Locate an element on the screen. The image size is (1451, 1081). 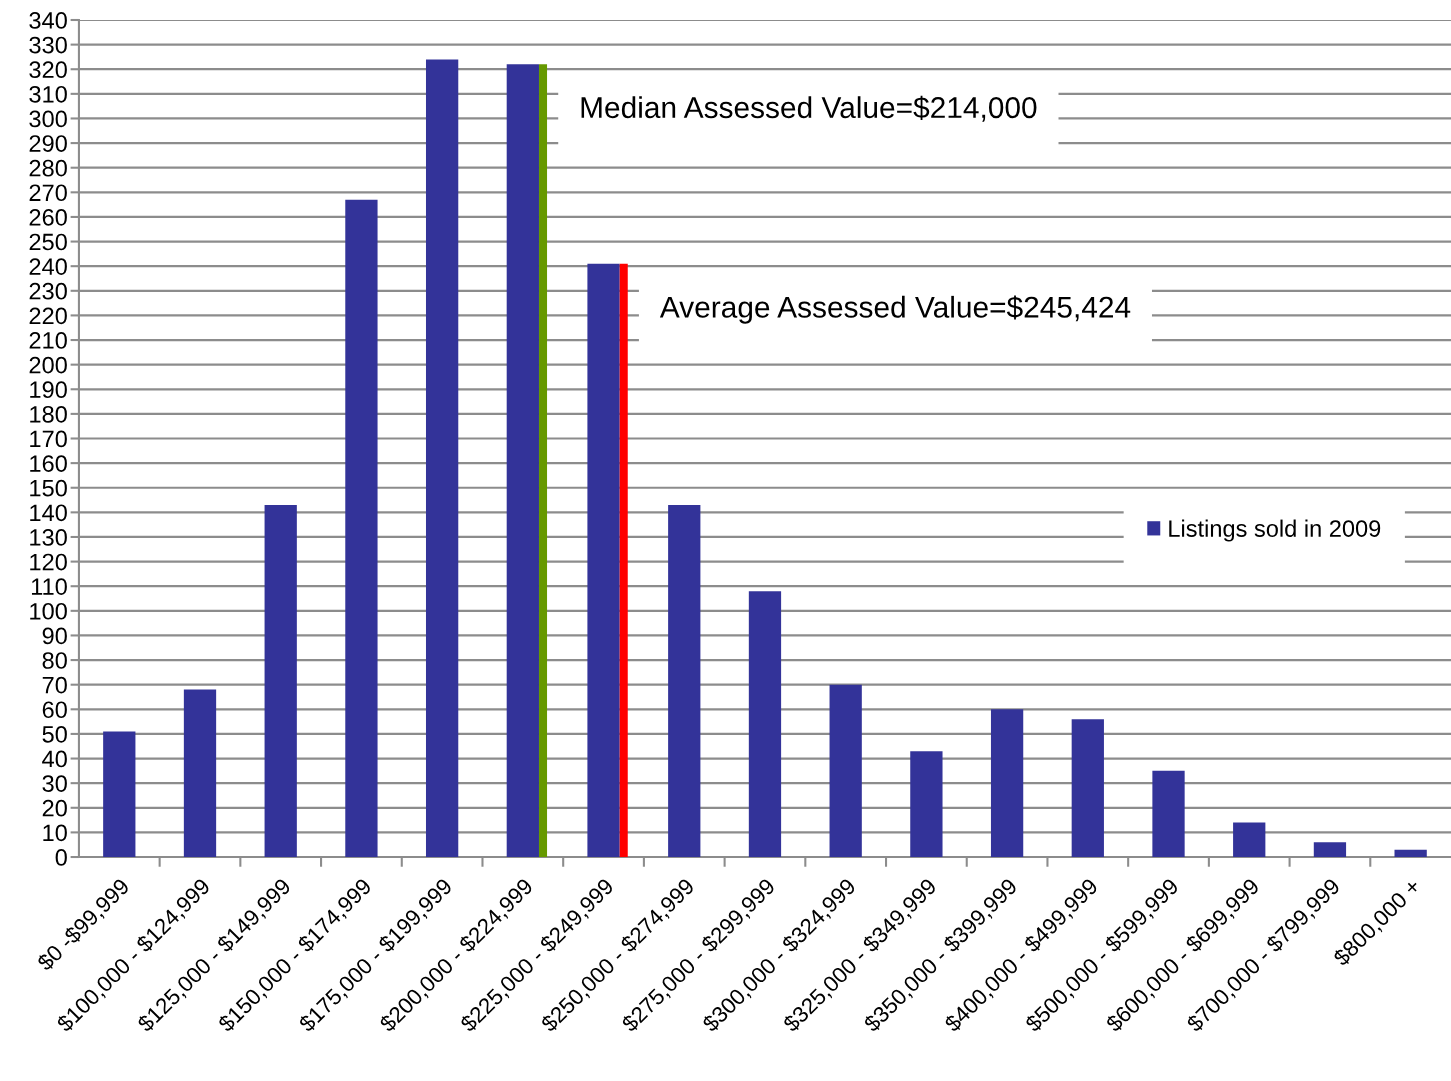
y-tick-label: 40 is located at coordinates (54, 759).